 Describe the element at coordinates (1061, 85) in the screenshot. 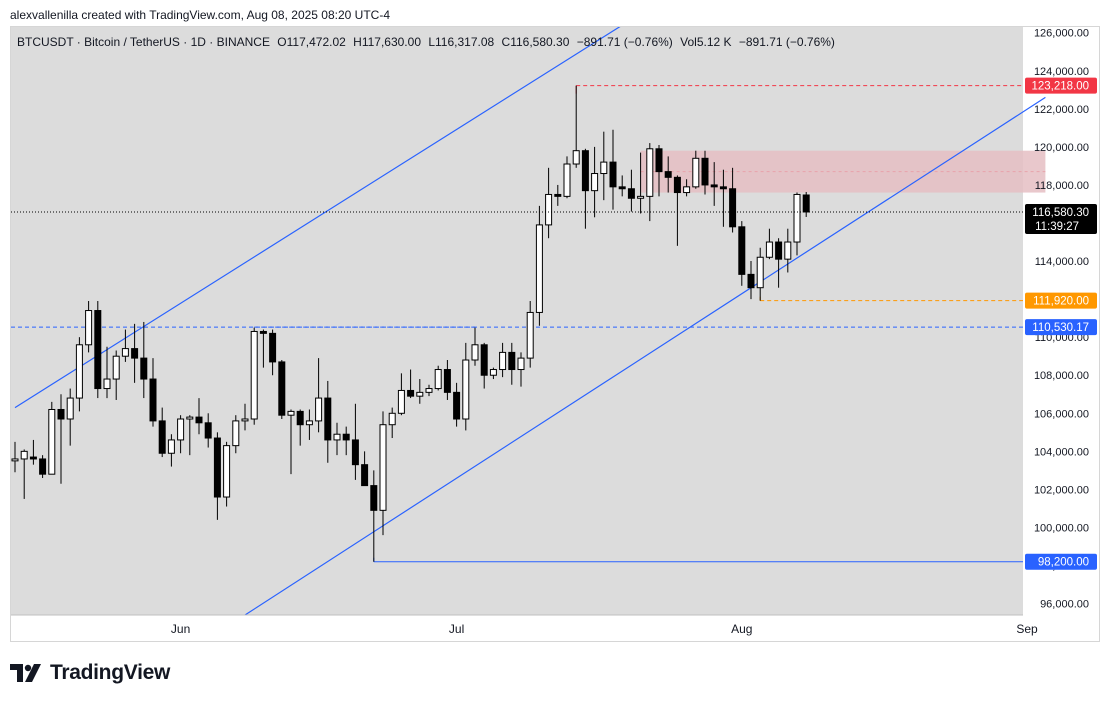

I see `level-label-0-bg` at that location.